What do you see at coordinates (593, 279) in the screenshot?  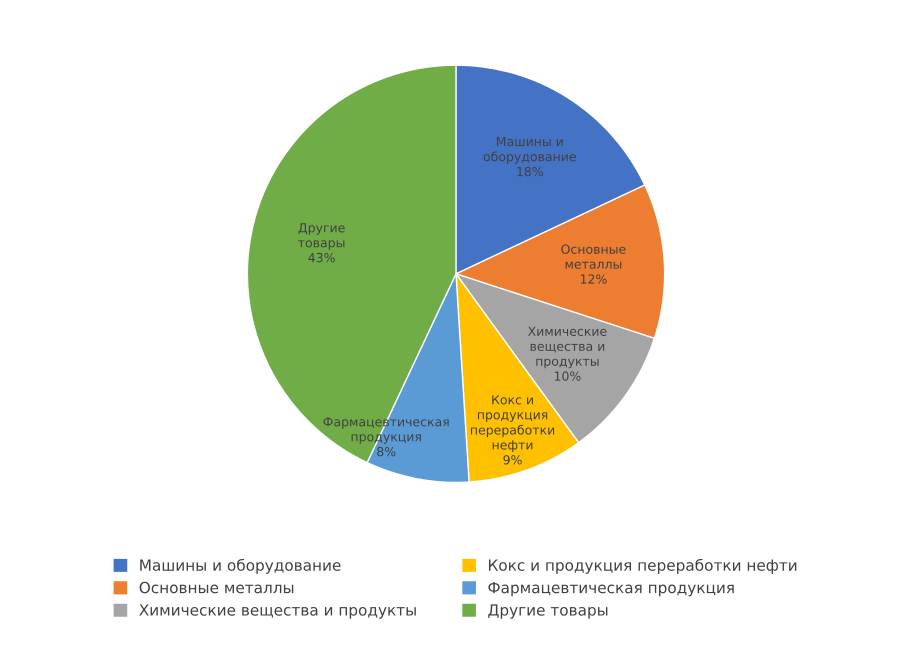 I see `data-label: 12%` at bounding box center [593, 279].